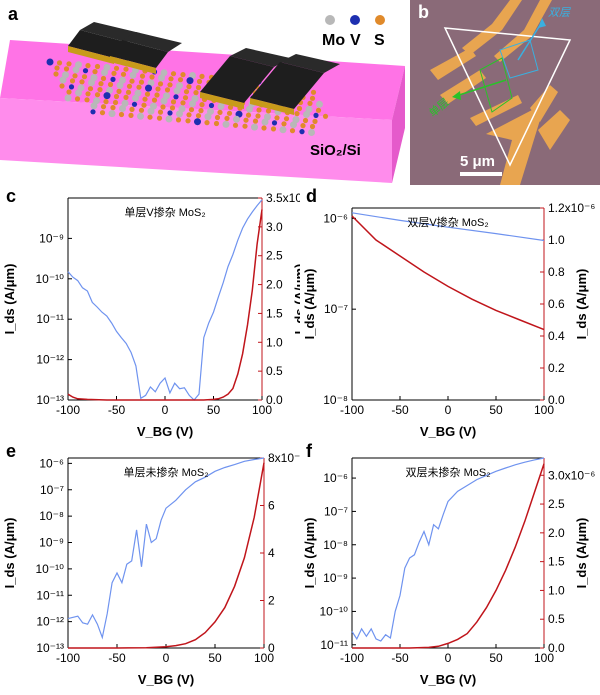 The height and width of the screenshot is (695, 600). Describe the element at coordinates (336, 309) in the screenshot. I see `y-left-tick-label: 10⁻⁷` at that location.